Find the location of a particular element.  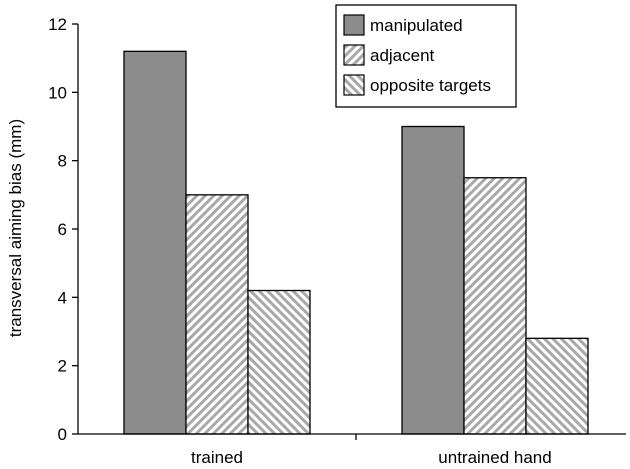

y-axis-title: transversal aiming bias (mm) is located at coordinates (15, 228).